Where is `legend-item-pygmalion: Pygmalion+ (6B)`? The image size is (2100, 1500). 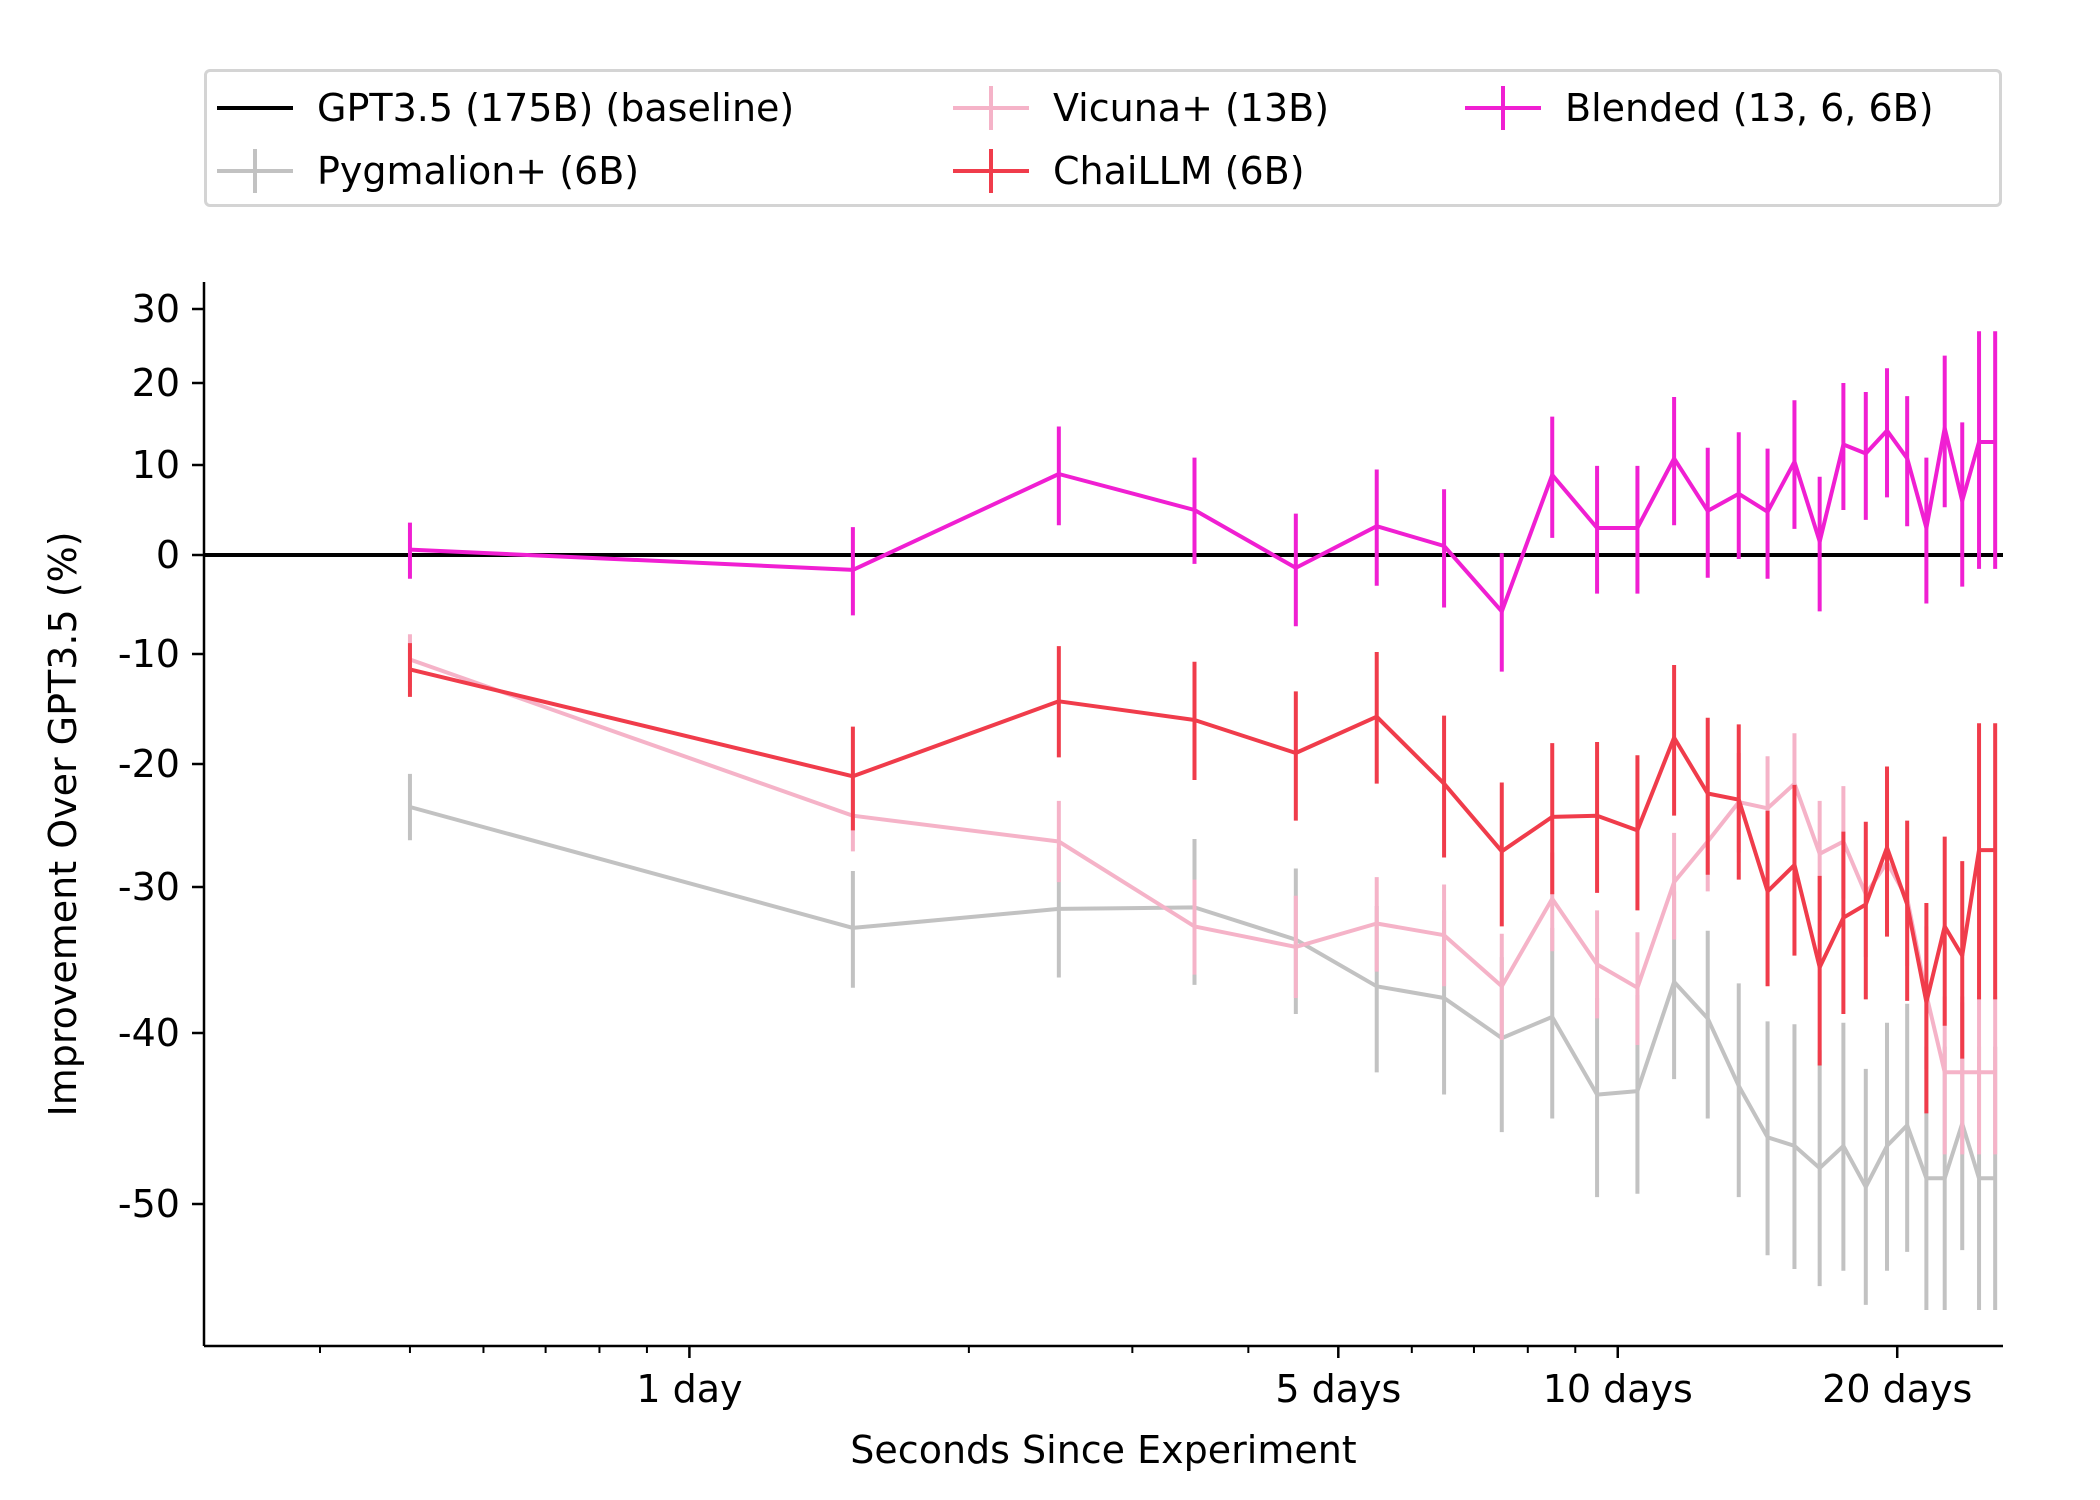
legend-item-pygmalion: Pygmalion+ (6B) is located at coordinates (428, 171).